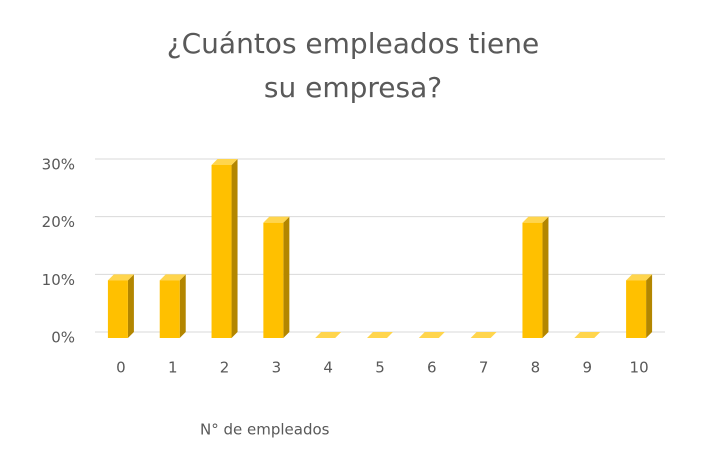 The height and width of the screenshot is (450, 706). Describe the element at coordinates (265, 430) in the screenshot. I see `x-axis-label: N° de empleados` at that location.